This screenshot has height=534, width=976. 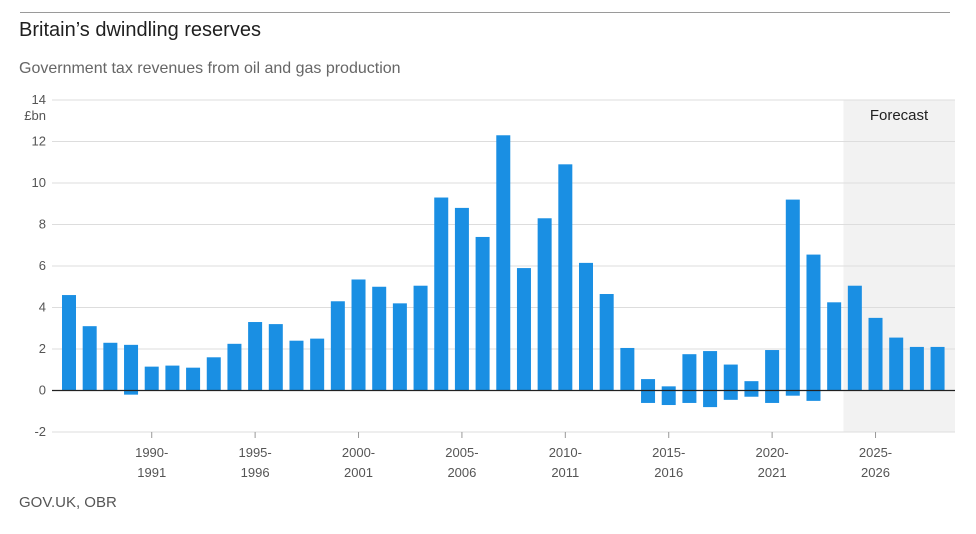 I want to click on bar-negative-2020-2021, so click(x=772, y=396).